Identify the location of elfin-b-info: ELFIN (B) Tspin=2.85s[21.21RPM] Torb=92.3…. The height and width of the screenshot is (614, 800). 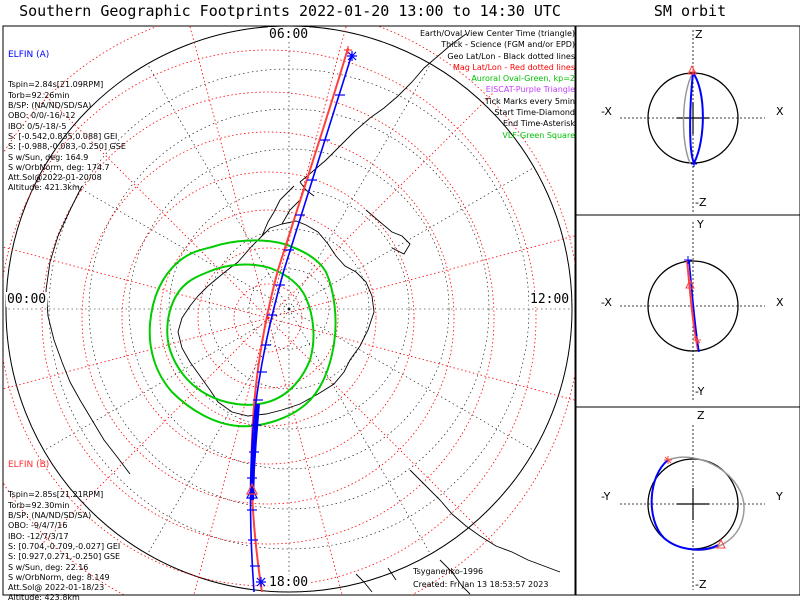
(64, 526).